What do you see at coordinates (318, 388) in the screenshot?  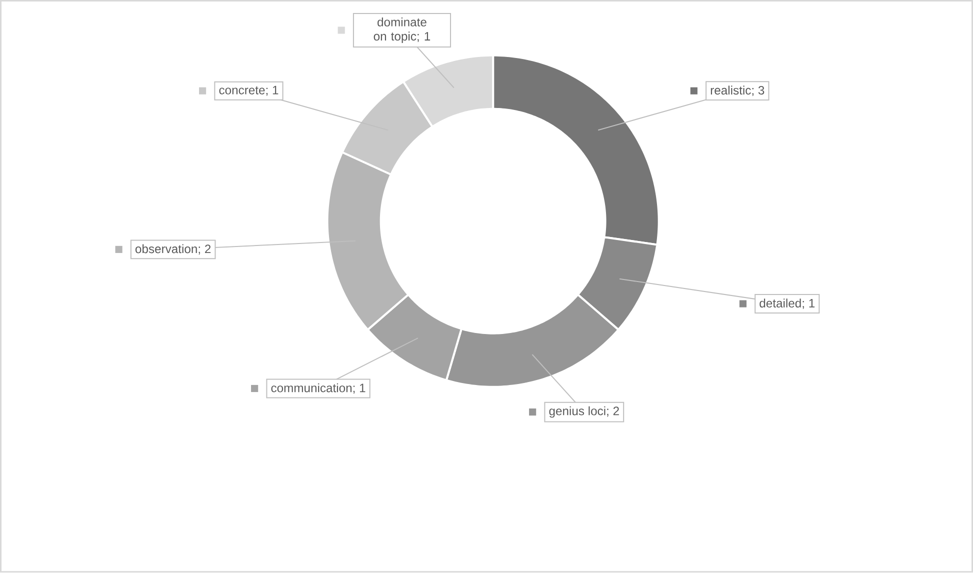 I see `legend-label: communication; 1` at bounding box center [318, 388].